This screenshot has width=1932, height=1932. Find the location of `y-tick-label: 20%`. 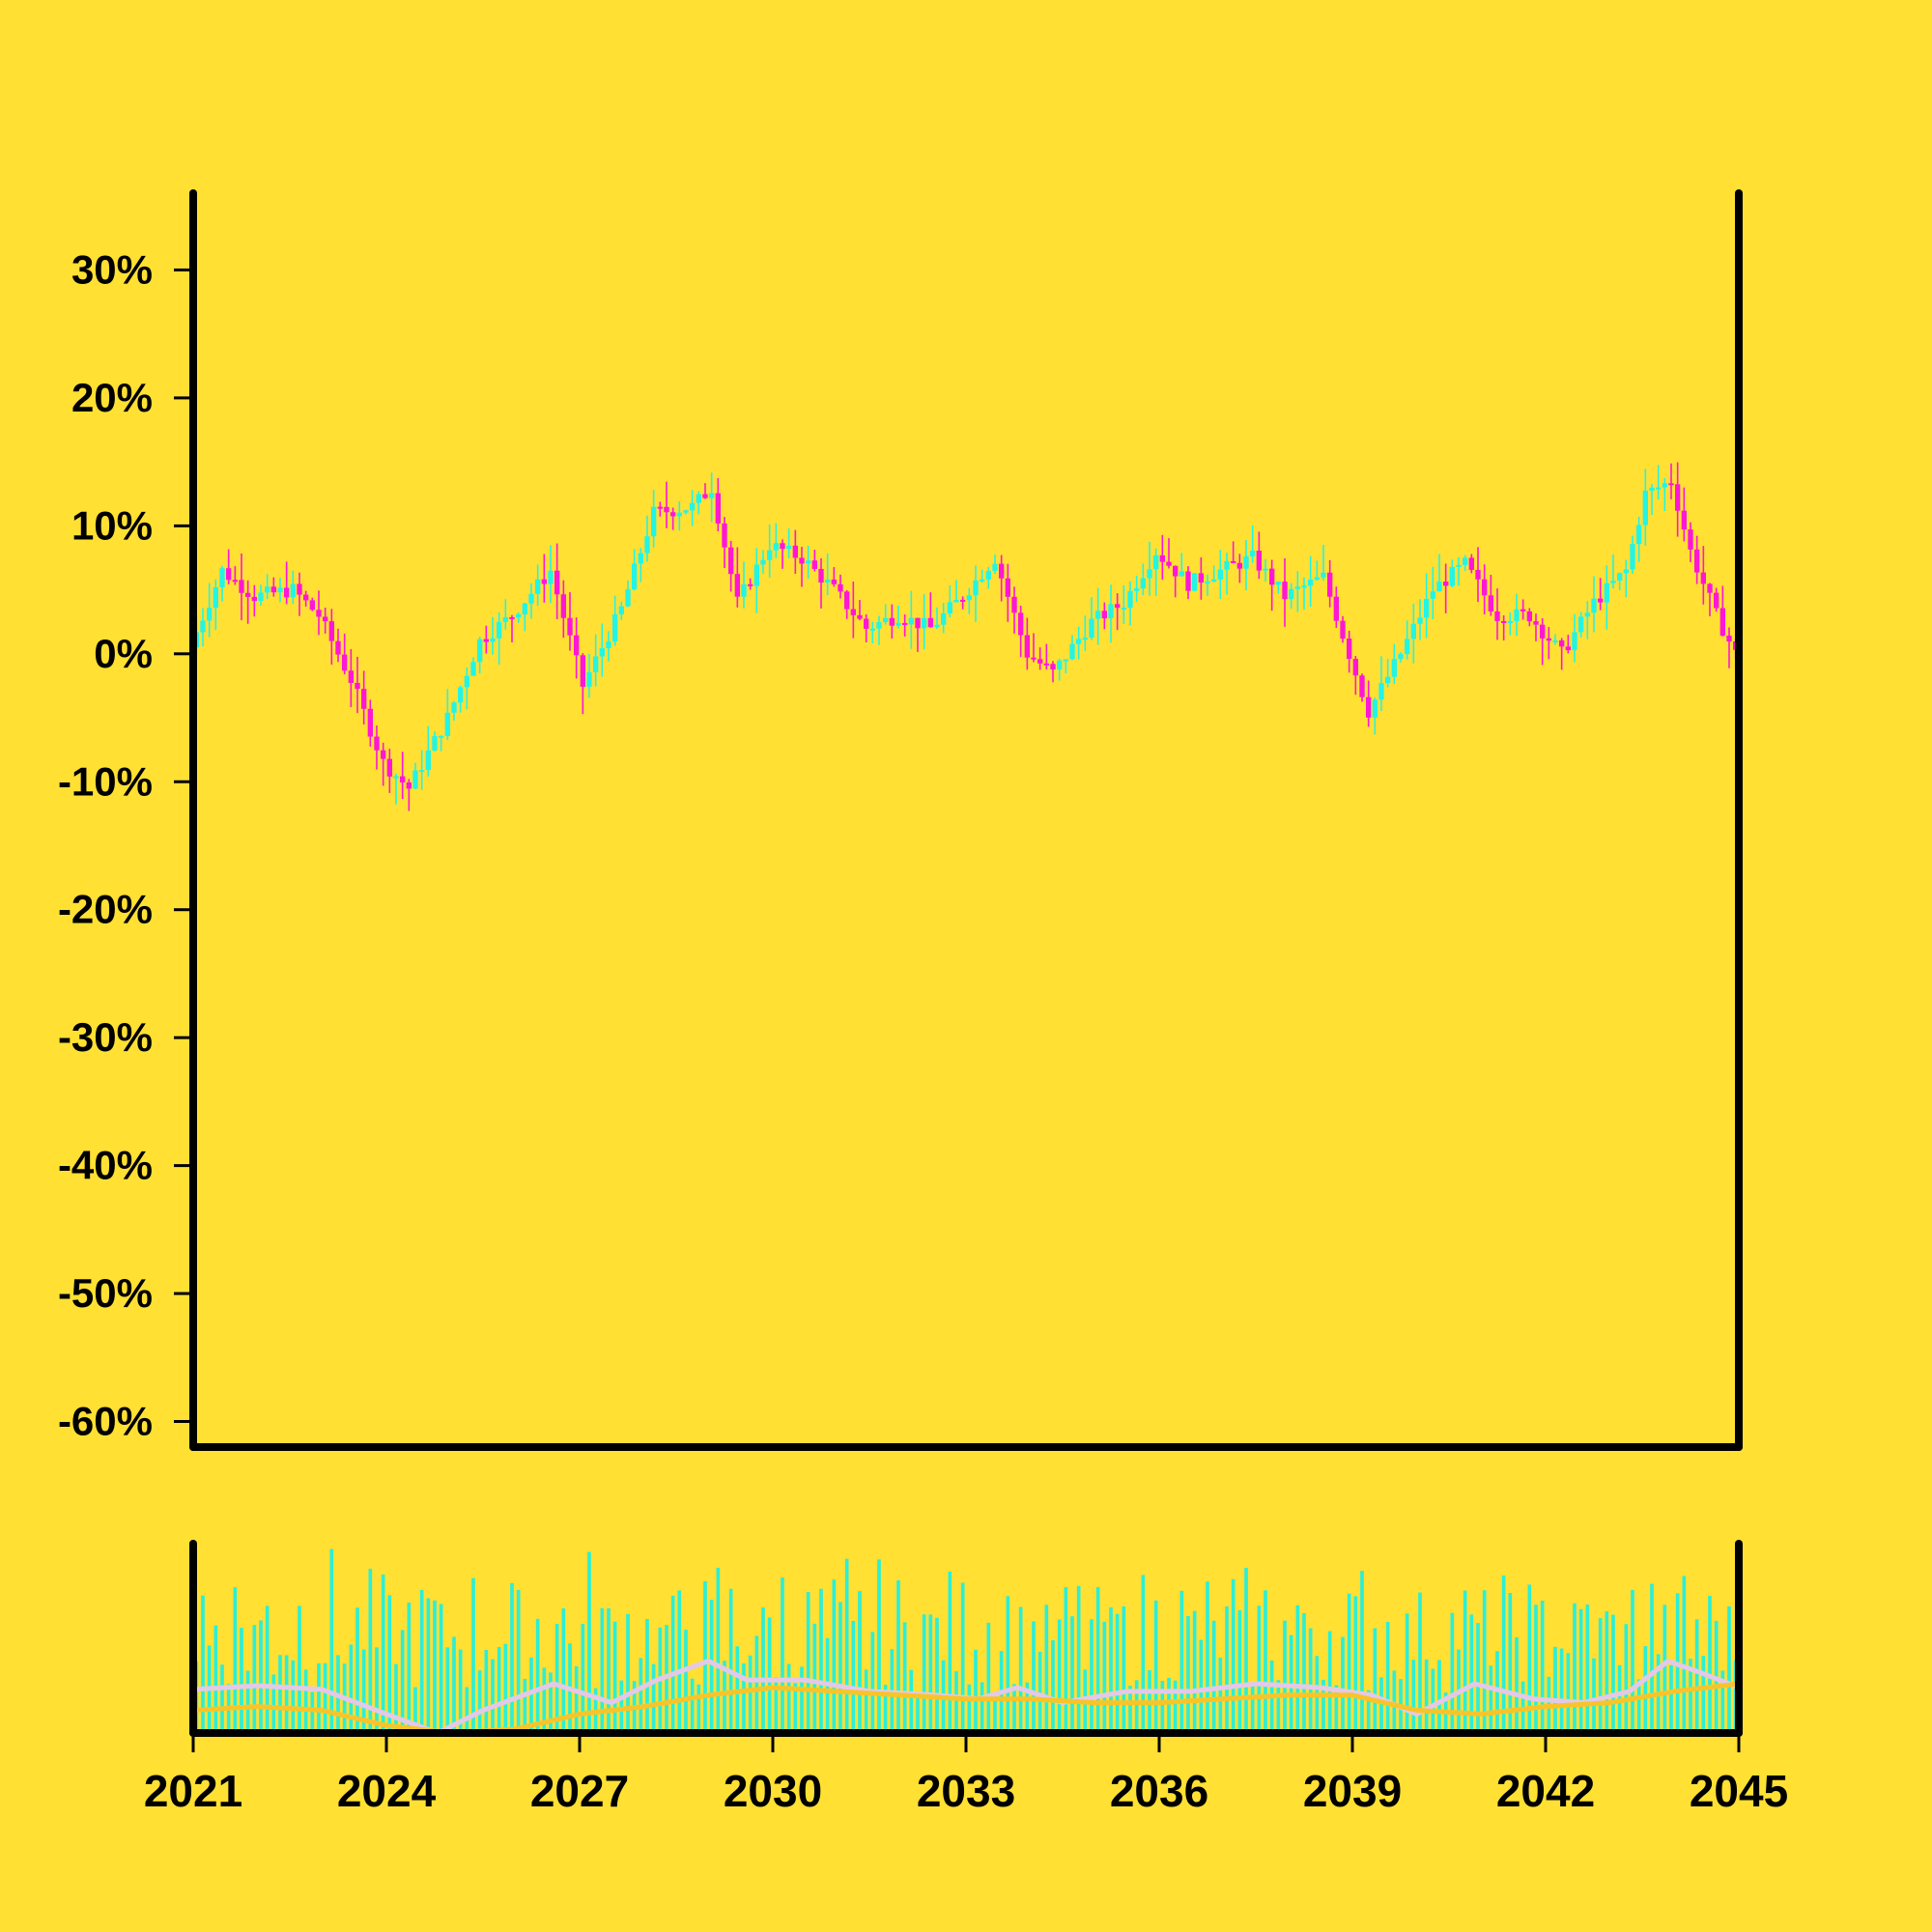

y-tick-label: 20% is located at coordinates (112, 397).